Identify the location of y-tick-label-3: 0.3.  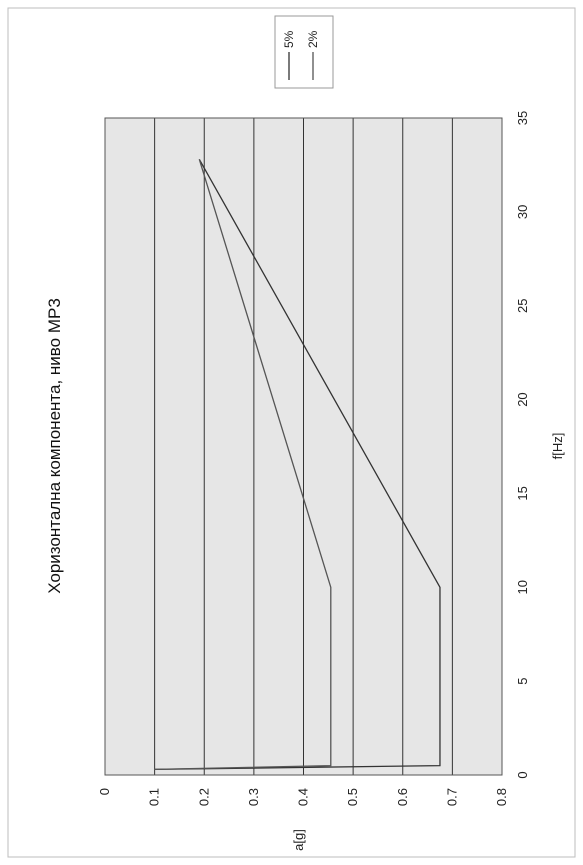
(253, 797).